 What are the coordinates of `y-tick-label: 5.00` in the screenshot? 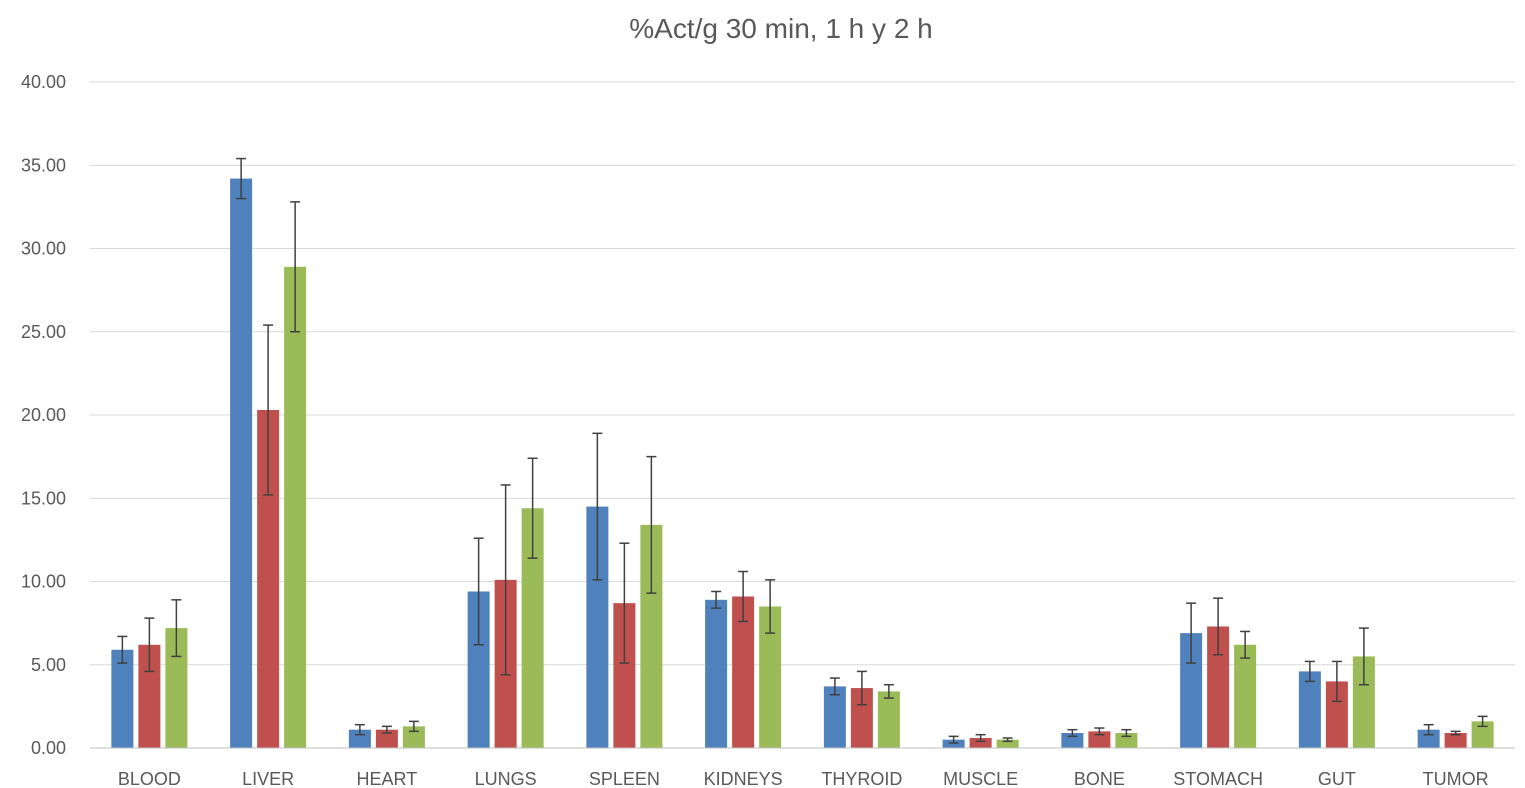 It's located at (48, 665).